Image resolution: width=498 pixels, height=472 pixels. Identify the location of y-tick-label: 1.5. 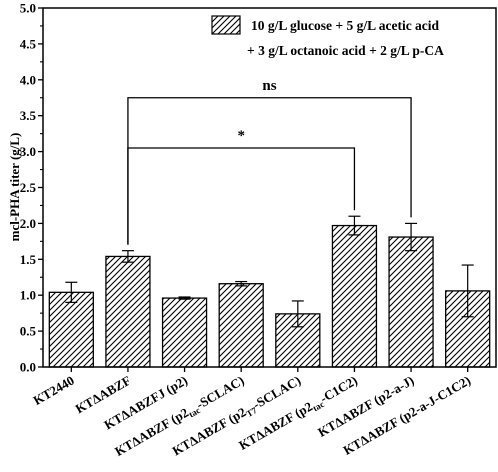
(28, 259).